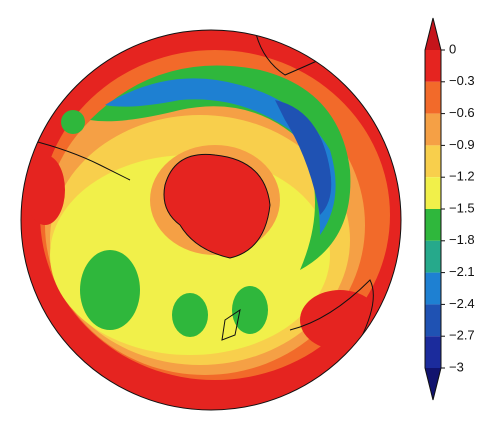 The height and width of the screenshot is (421, 500). Describe the element at coordinates (462, 271) in the screenshot. I see `colorbar-tick-label: −2.1` at that location.